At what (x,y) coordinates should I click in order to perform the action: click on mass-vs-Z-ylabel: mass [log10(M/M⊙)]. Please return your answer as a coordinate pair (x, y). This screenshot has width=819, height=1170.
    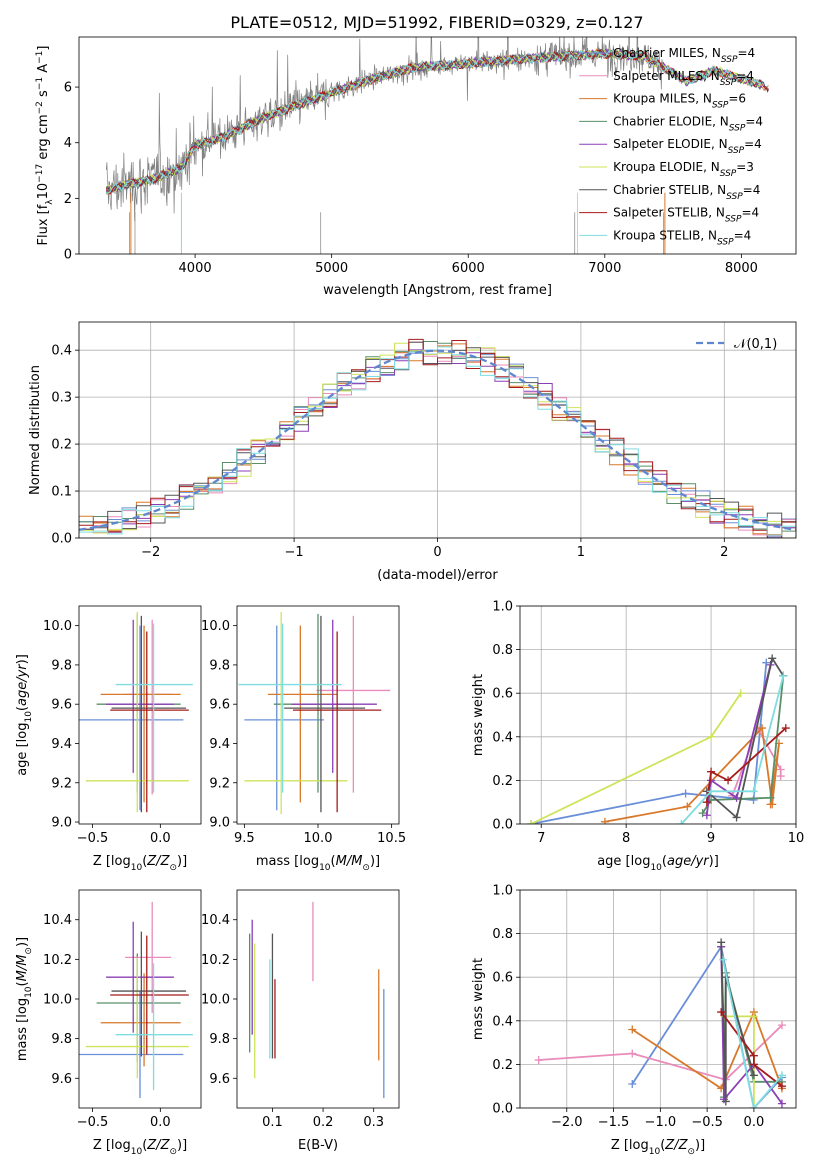
    Looking at the image, I should click on (24, 999).